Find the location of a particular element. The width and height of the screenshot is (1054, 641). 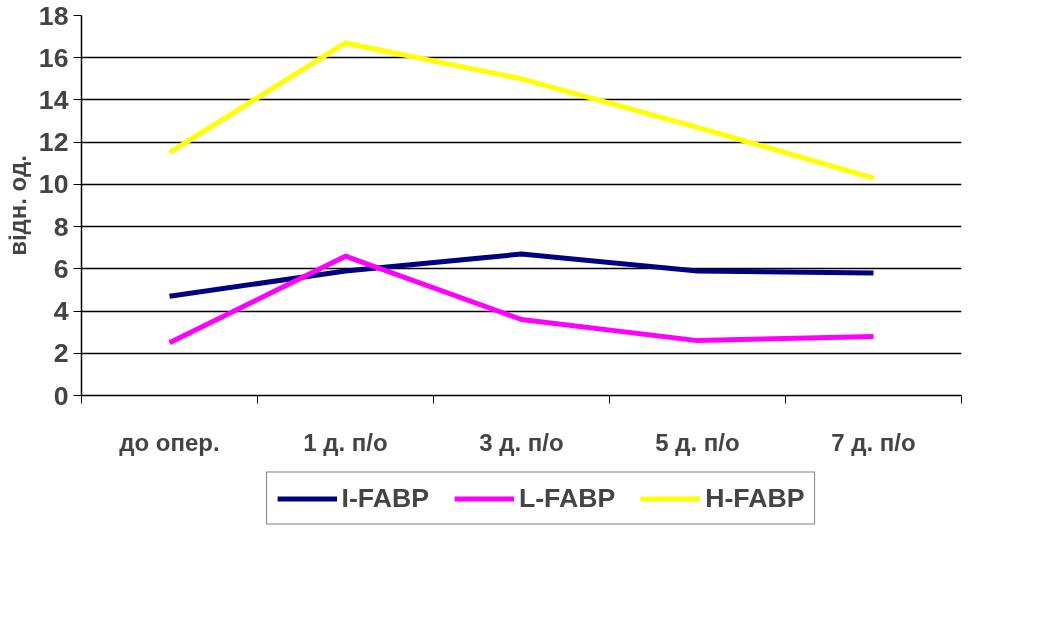

legend-label: I-FABP is located at coordinates (385, 498).